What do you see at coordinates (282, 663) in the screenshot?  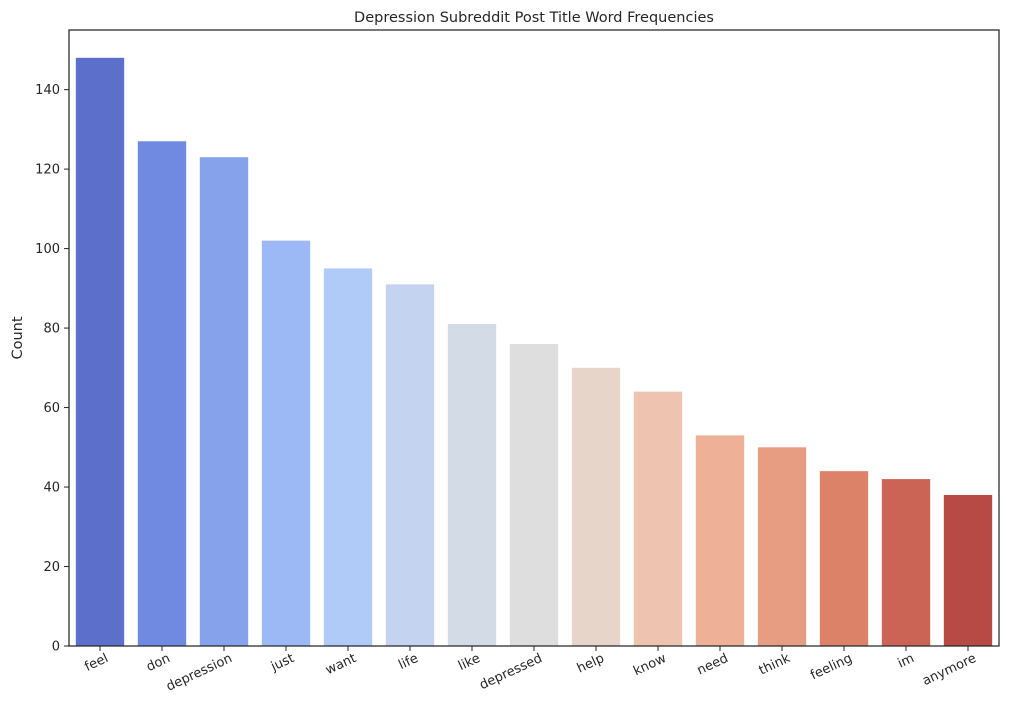 I see `x-tick-label: just` at bounding box center [282, 663].